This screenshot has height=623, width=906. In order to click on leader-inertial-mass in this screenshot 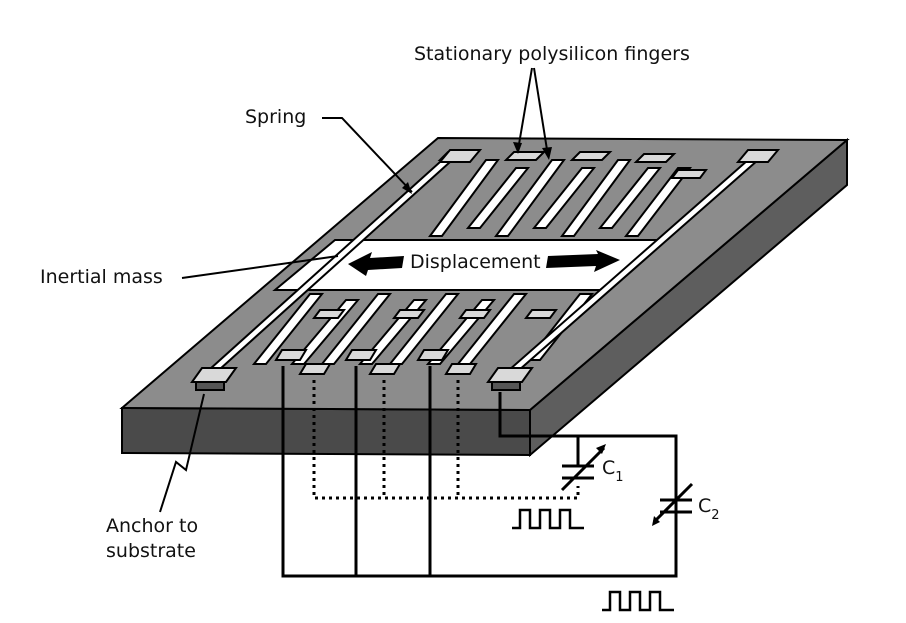, I will do `click(260, 267)`.